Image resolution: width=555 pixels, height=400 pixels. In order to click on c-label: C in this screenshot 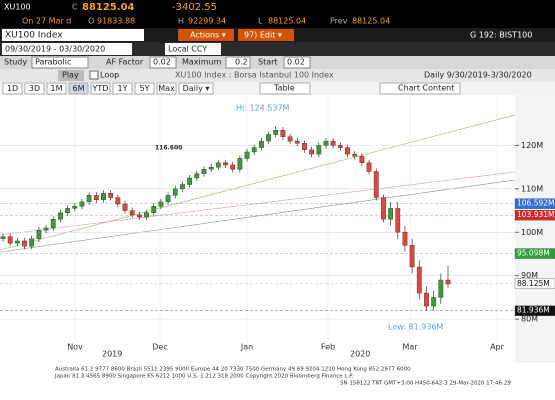, I will do `click(75, 7)`.